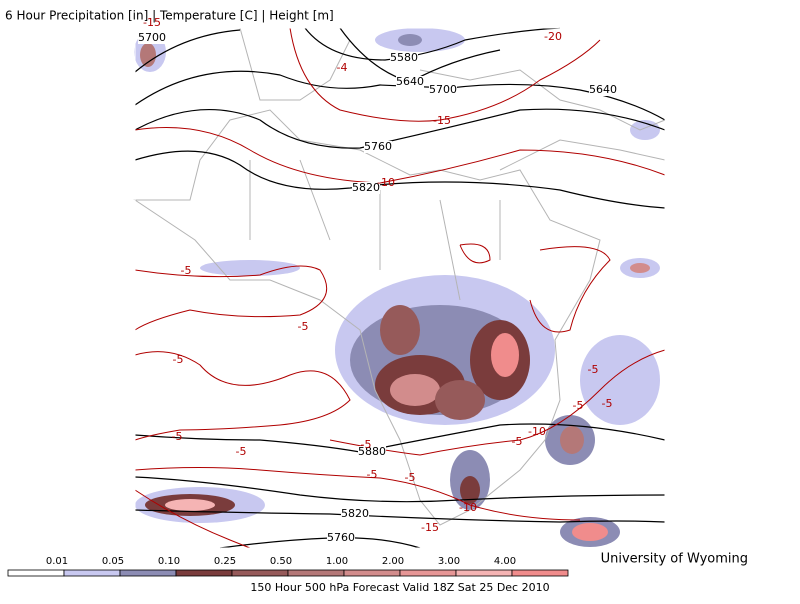 The height and width of the screenshot is (604, 800). What do you see at coordinates (449, 561) in the screenshot?
I see `colorbar-label: 3.00` at bounding box center [449, 561].